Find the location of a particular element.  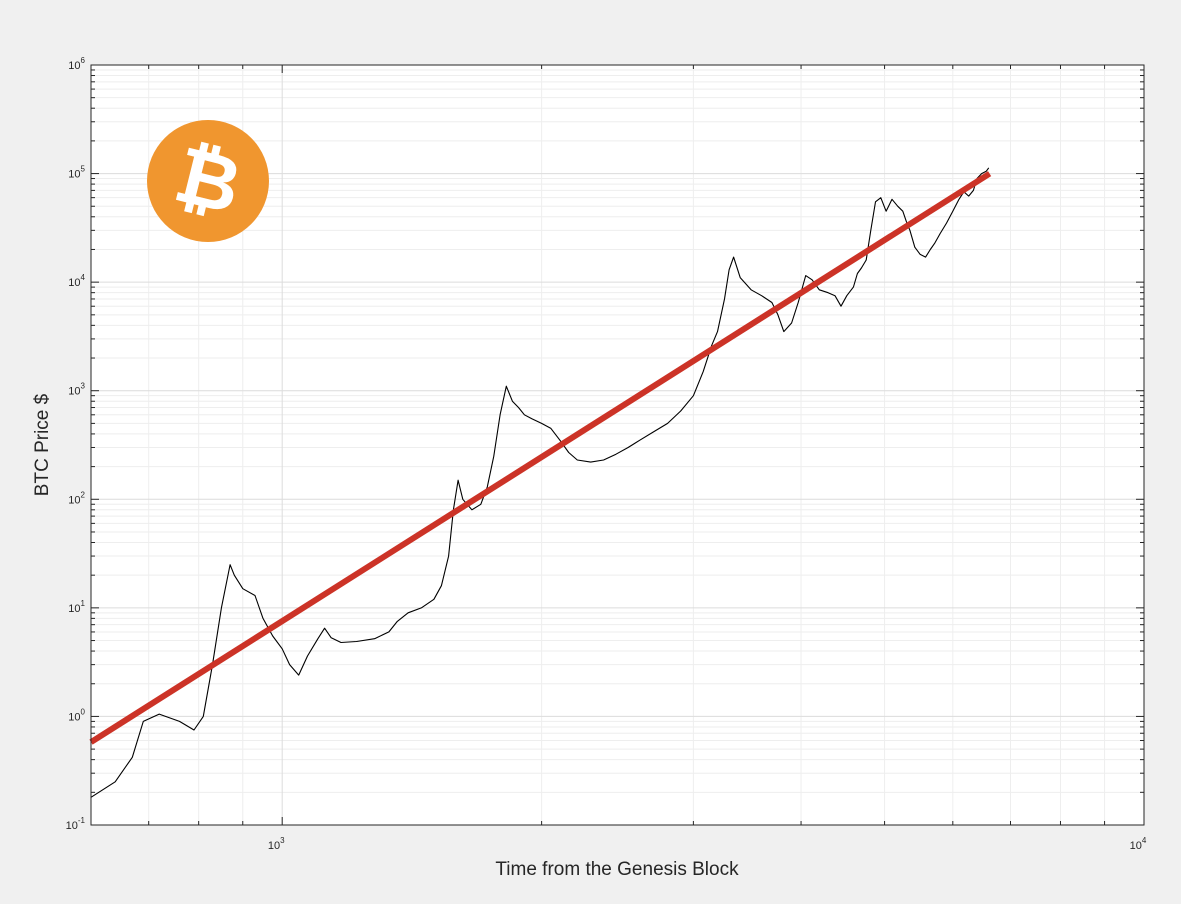

x-tick-label: 10⁴ is located at coordinates (1138, 844).